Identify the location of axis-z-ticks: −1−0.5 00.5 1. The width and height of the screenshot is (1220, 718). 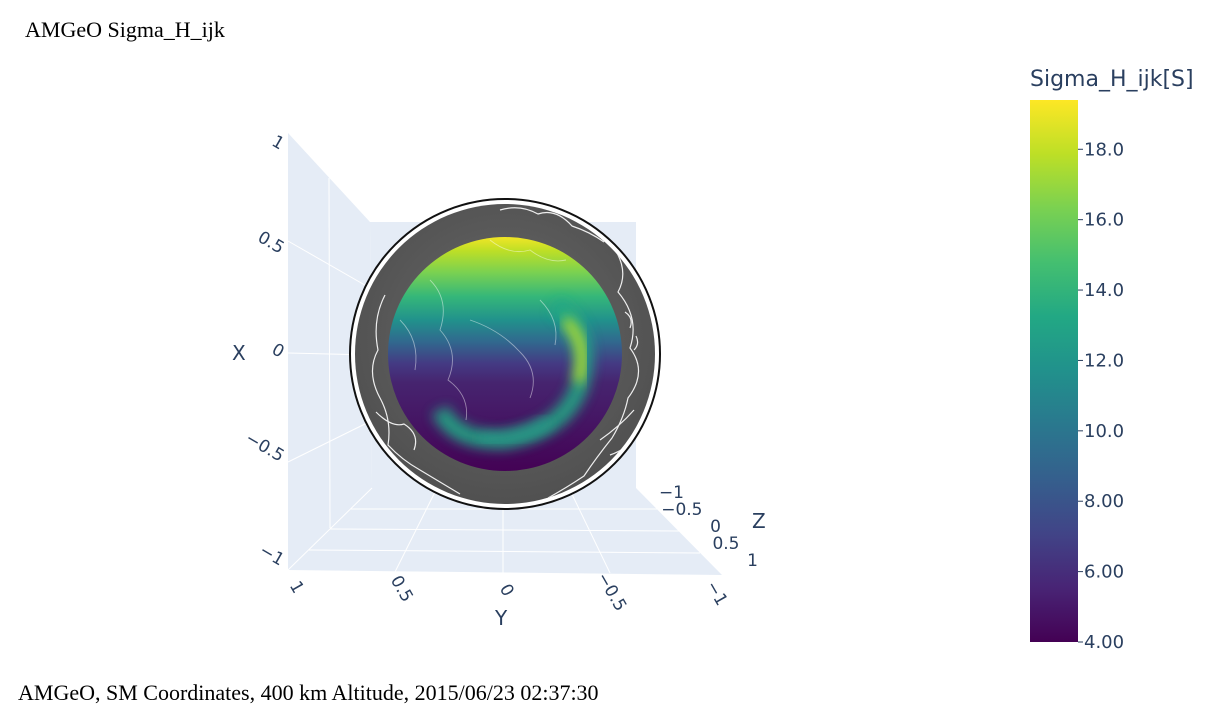
(708, 527).